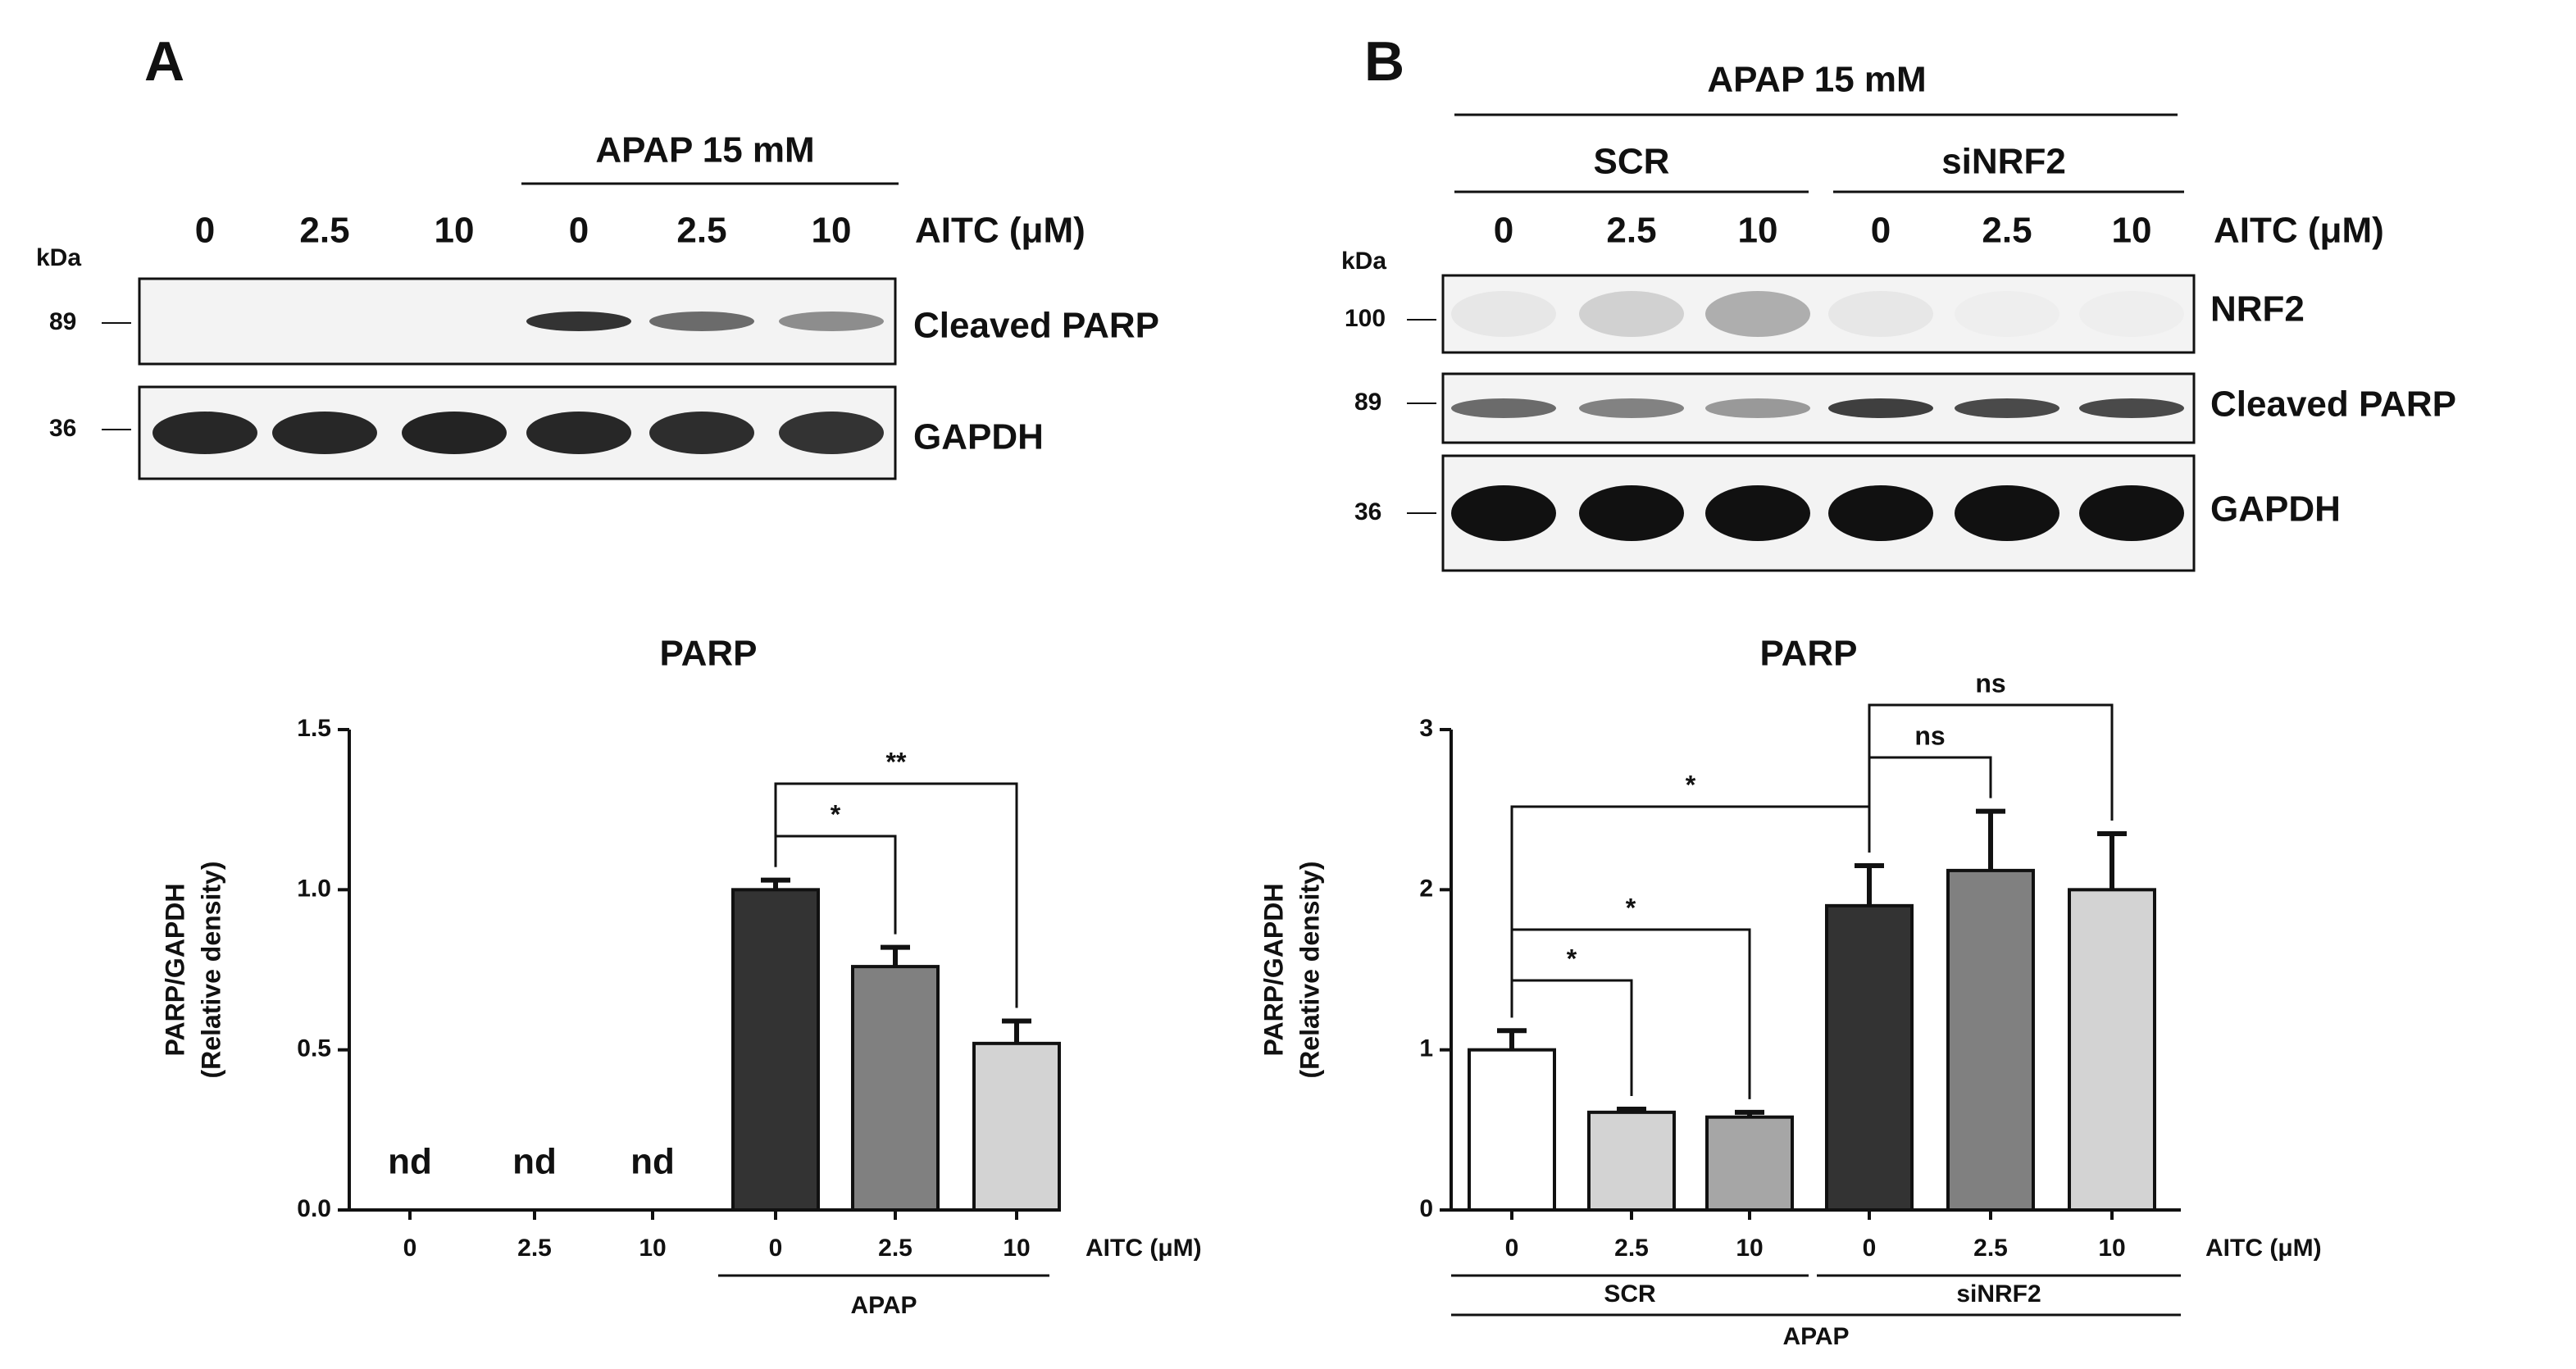  What do you see at coordinates (314, 888) in the screenshot?
I see `y-tick-label: 1.0` at bounding box center [314, 888].